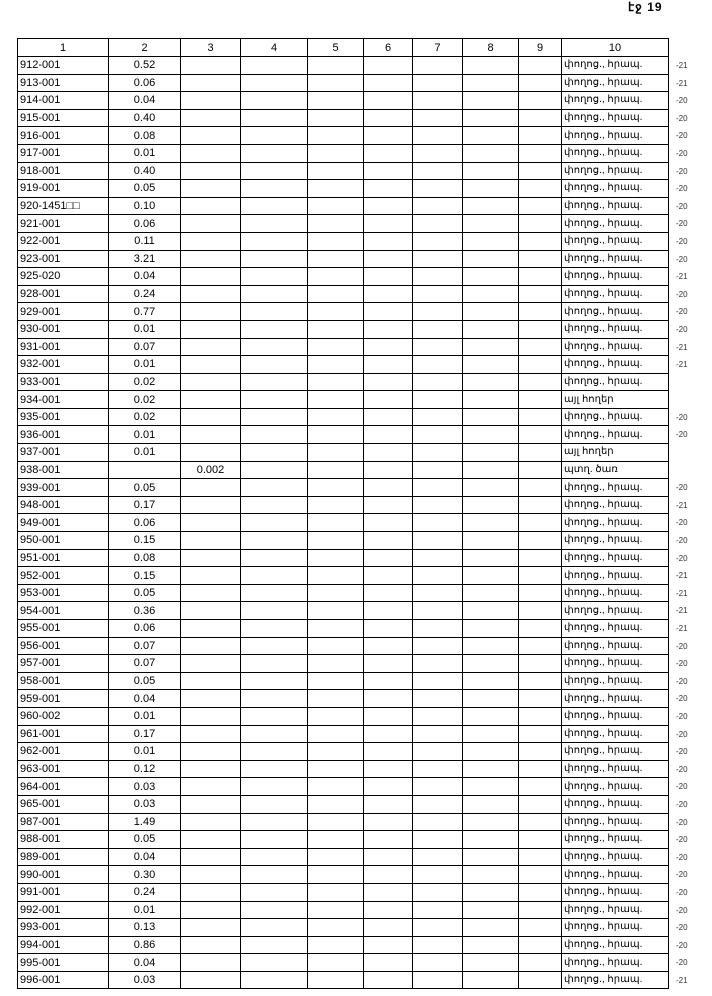 This screenshot has width=712, height=996. What do you see at coordinates (343, 259) in the screenshot?
I see `table-row: 923-001 3.21 փողոց., հրապ.` at bounding box center [343, 259].